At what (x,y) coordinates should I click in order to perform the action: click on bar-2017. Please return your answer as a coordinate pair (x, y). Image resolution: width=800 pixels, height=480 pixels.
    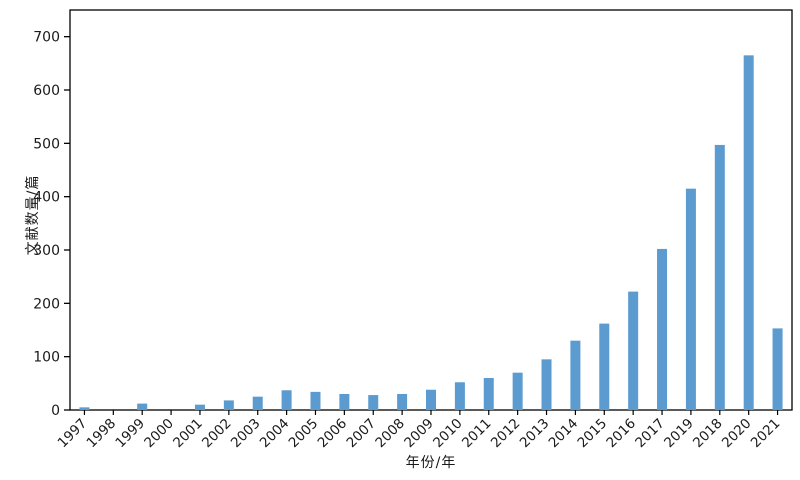
    Looking at the image, I should click on (662, 329).